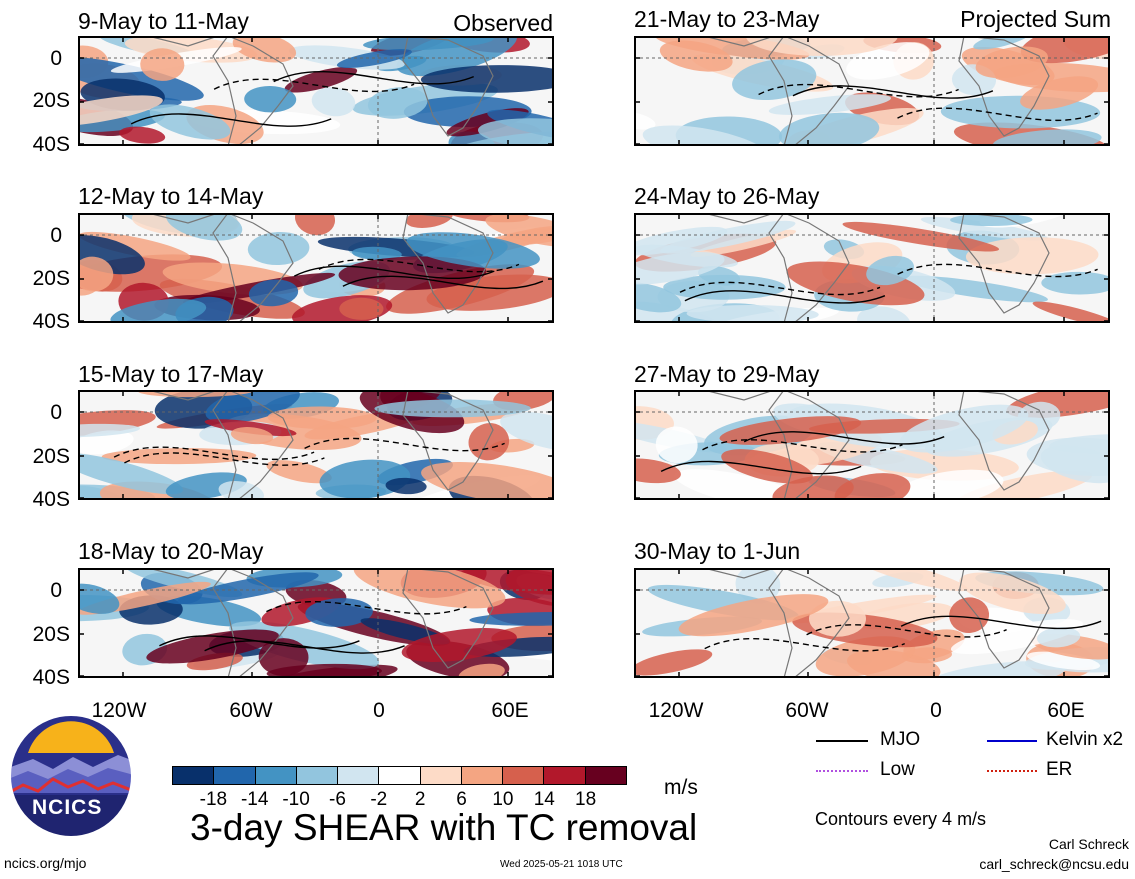 This screenshot has height=879, width=1135. What do you see at coordinates (1012, 741) in the screenshot?
I see `legend-kelvin-line` at bounding box center [1012, 741].